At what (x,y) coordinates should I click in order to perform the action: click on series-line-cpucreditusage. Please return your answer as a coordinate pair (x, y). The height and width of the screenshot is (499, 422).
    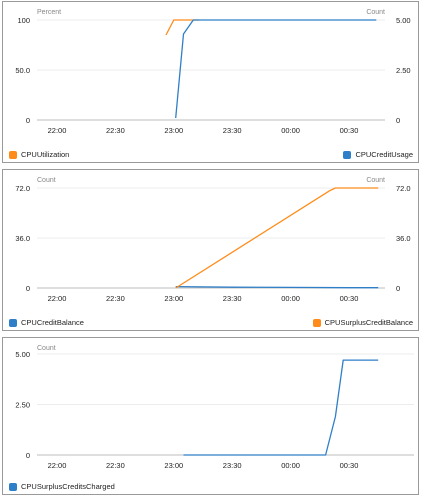
    Looking at the image, I should click on (276, 69).